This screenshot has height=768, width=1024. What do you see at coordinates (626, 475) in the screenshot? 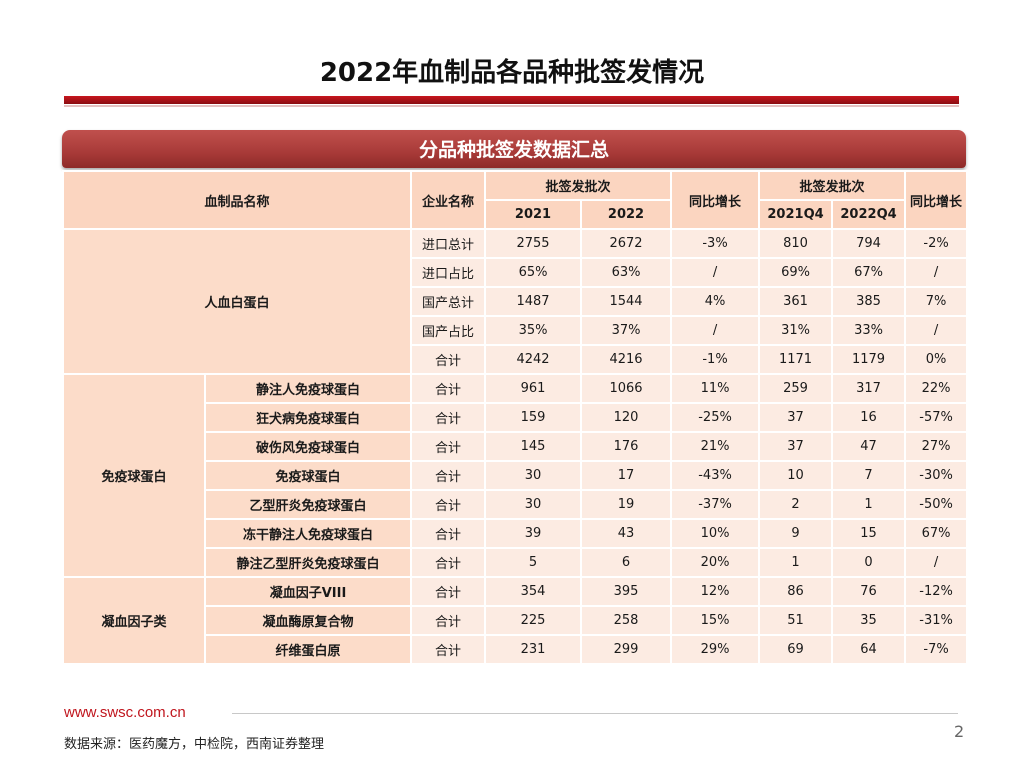
I see `value-2022: 17` at bounding box center [626, 475].